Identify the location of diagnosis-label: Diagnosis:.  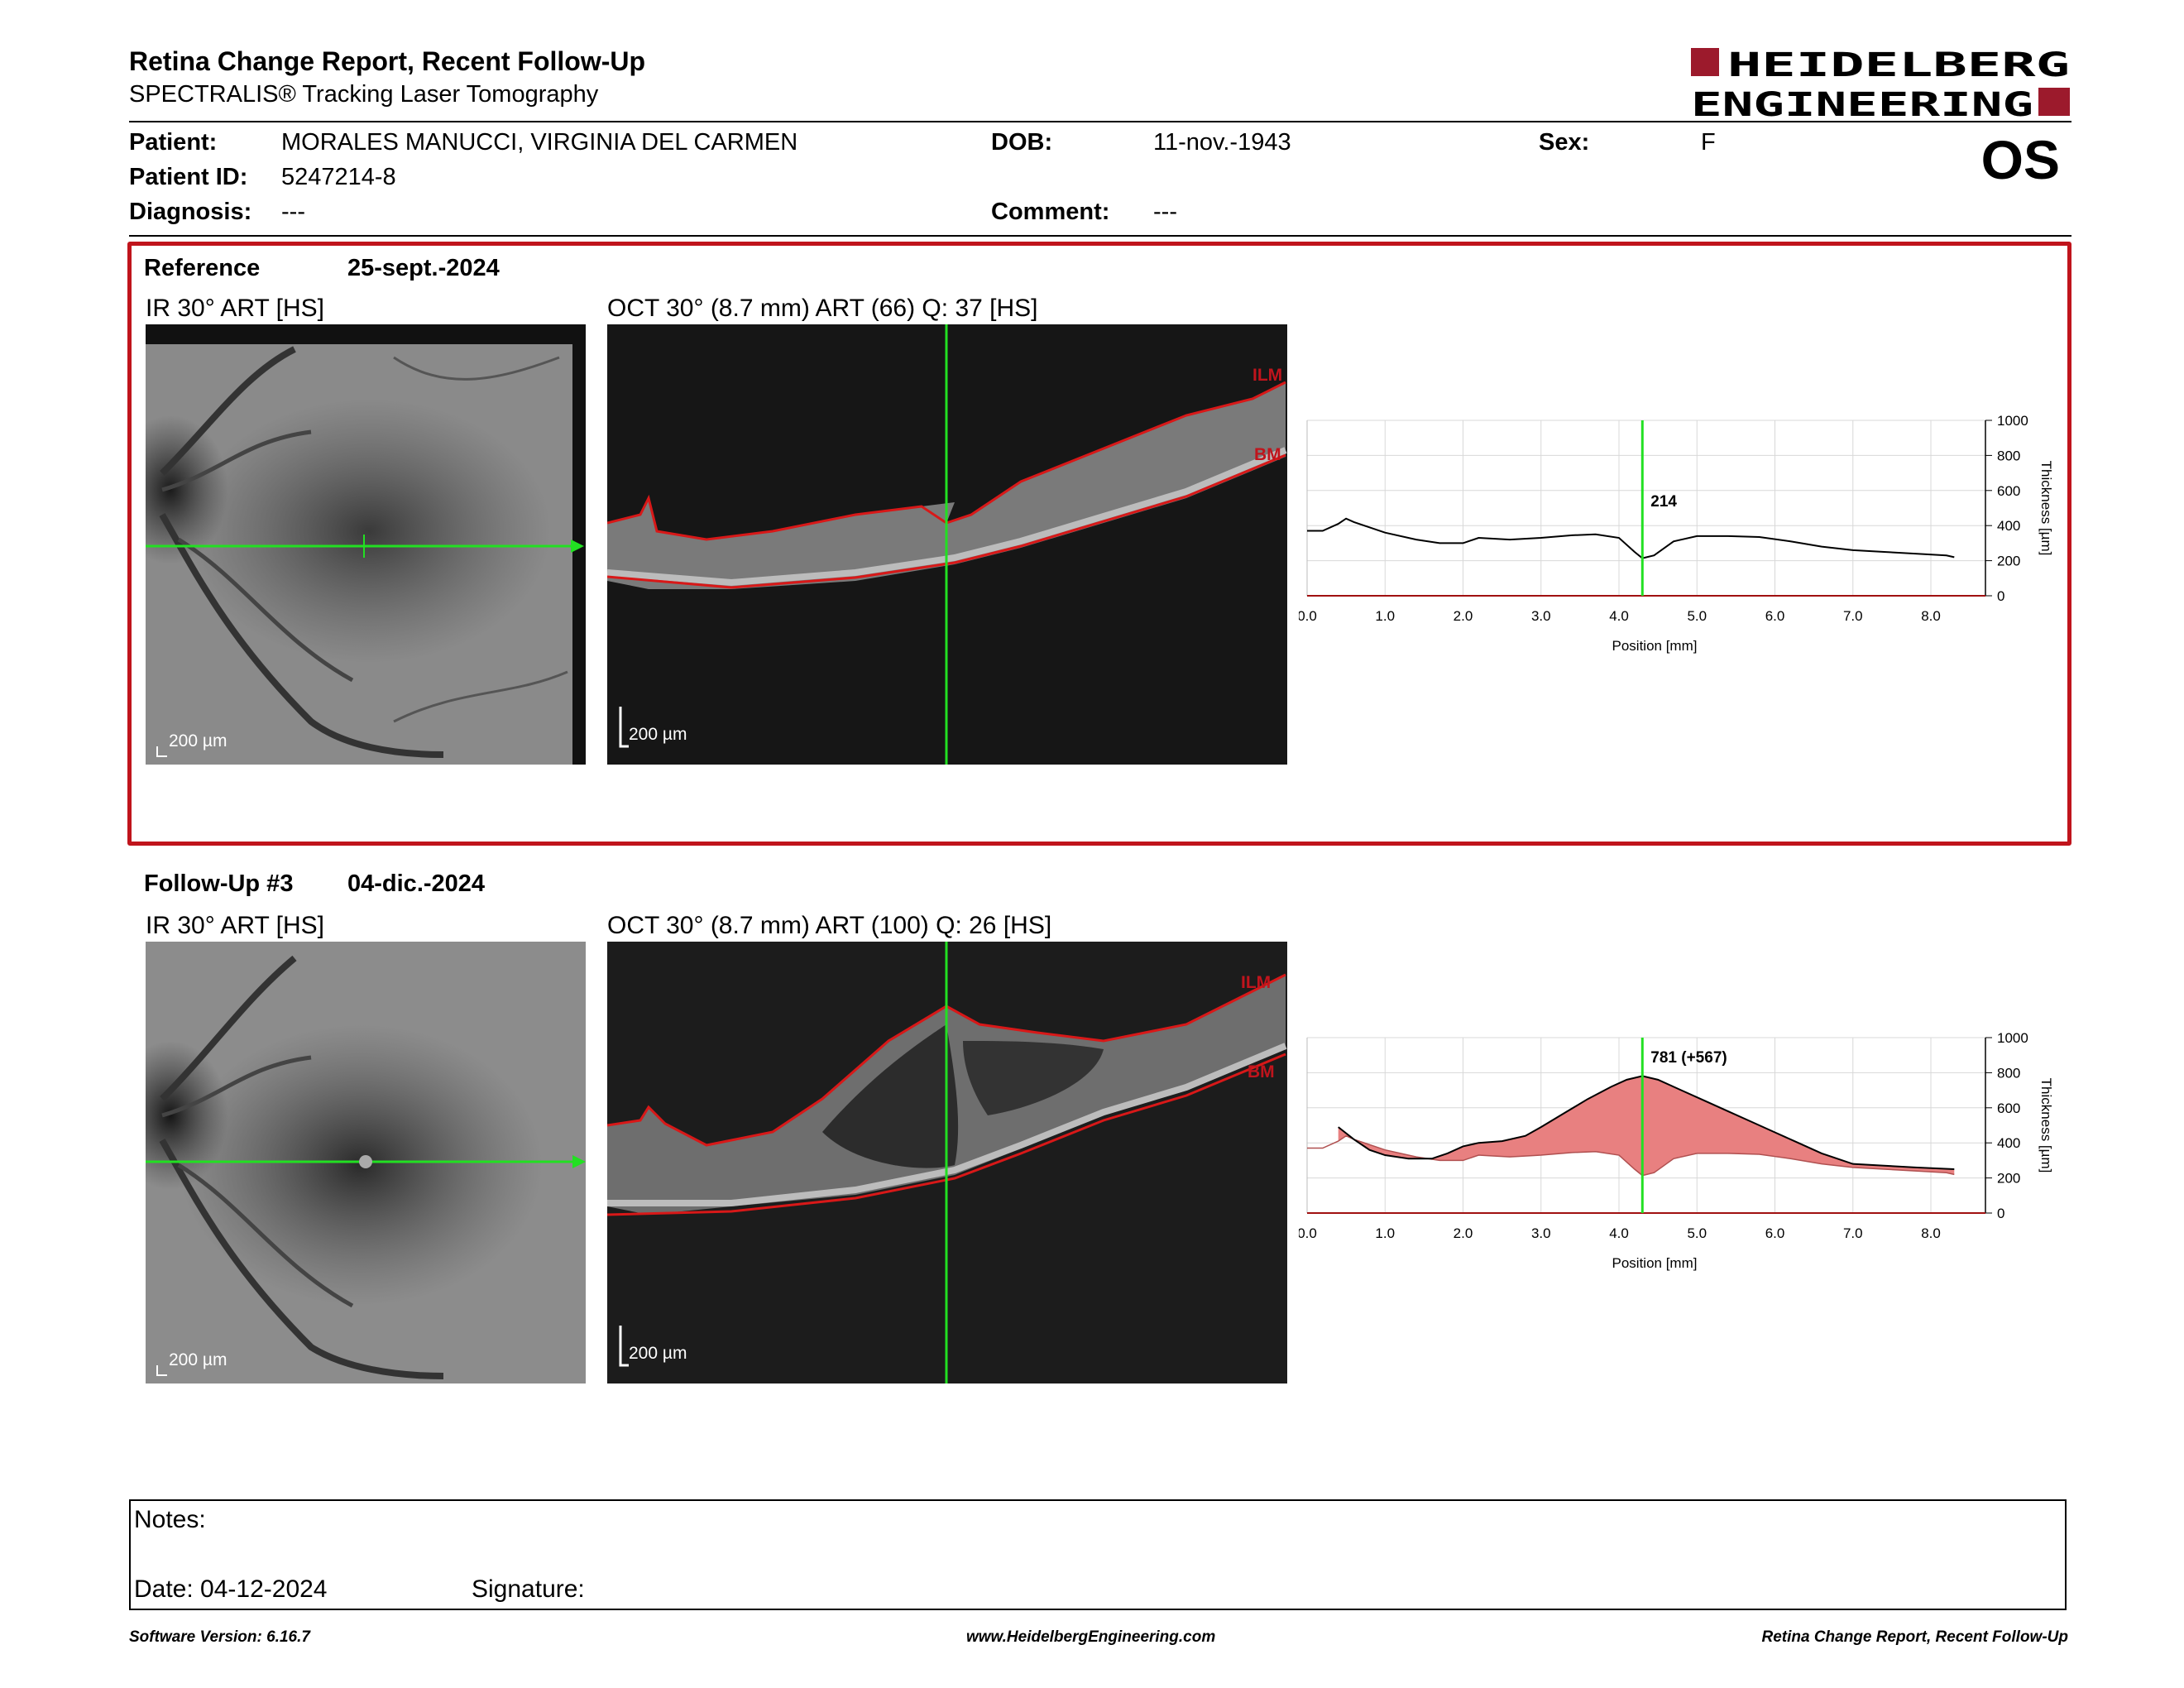
(190, 212).